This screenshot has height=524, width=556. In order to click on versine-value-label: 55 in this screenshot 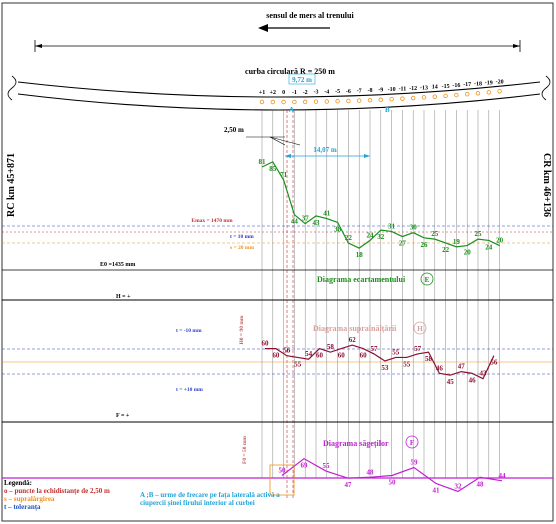, I will do `click(327, 466)`.